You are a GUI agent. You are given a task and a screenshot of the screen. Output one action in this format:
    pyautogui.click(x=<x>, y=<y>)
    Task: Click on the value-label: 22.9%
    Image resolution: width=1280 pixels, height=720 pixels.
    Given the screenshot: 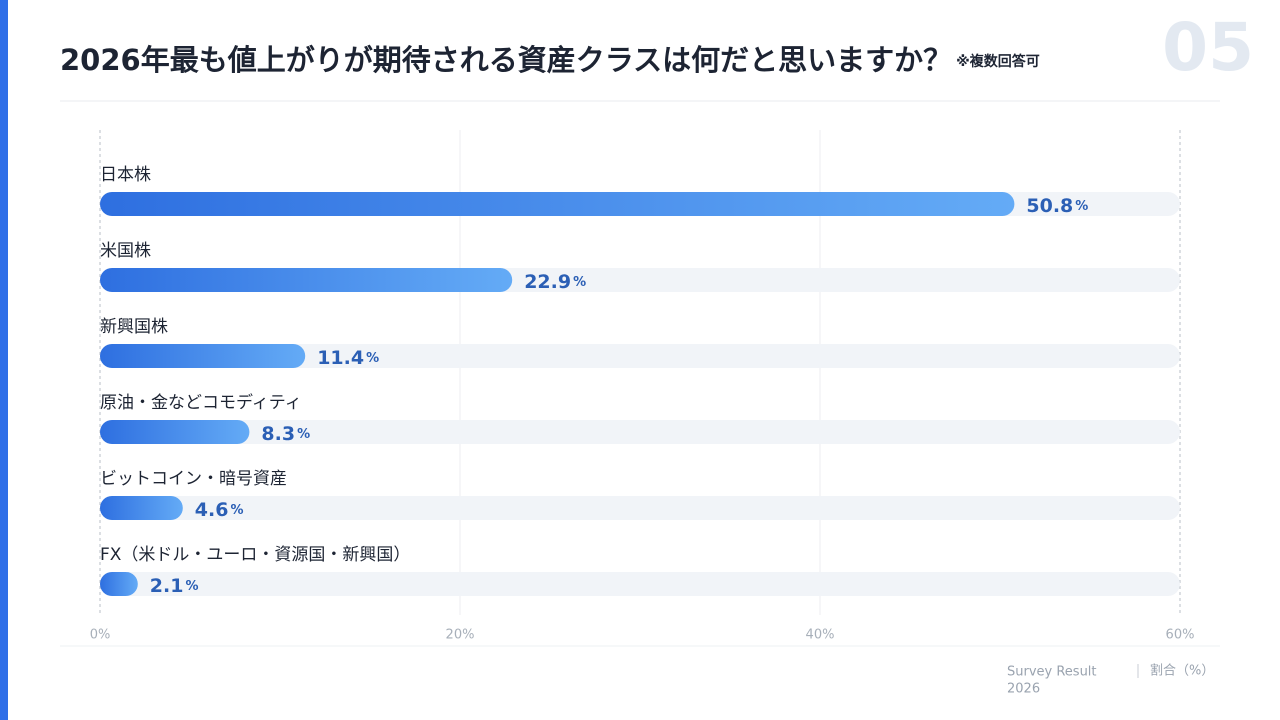 What is the action you would take?
    pyautogui.click(x=555, y=282)
    